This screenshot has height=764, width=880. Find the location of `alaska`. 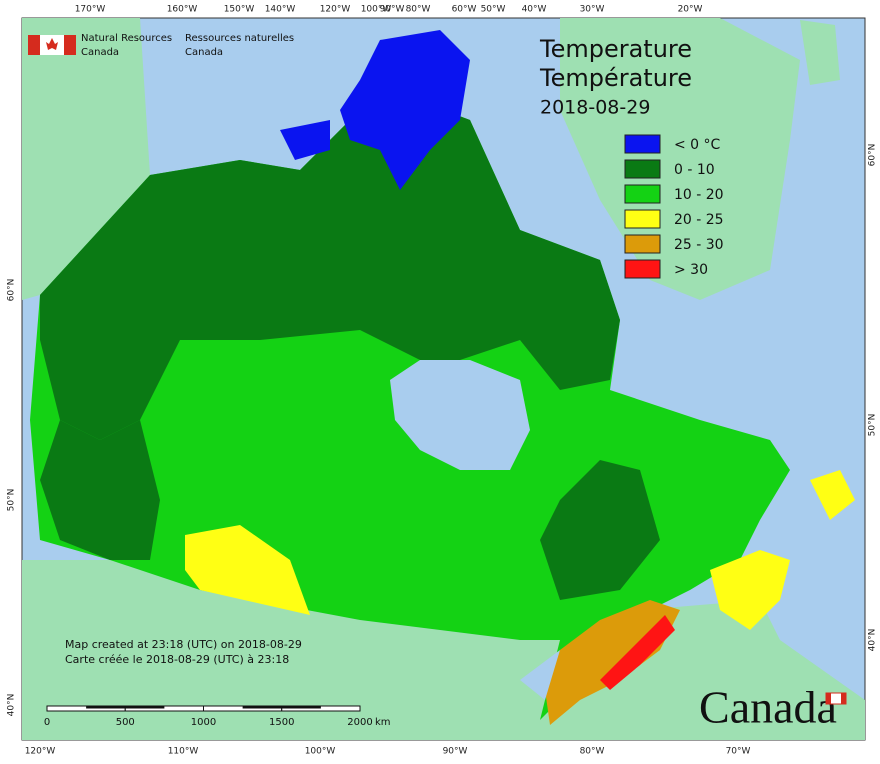

alaska is located at coordinates (86, 159).